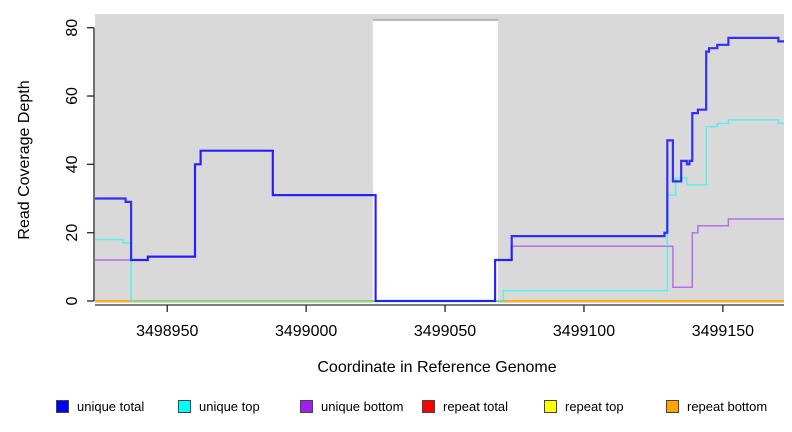 This screenshot has height=432, width=792. What do you see at coordinates (428, 406) in the screenshot?
I see `legend-swatch-repeat-total` at bounding box center [428, 406].